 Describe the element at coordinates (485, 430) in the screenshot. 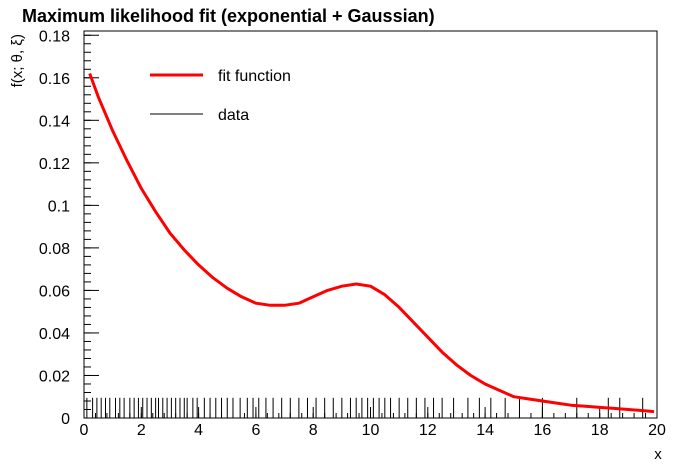

I see `x-tick-label: 14` at that location.